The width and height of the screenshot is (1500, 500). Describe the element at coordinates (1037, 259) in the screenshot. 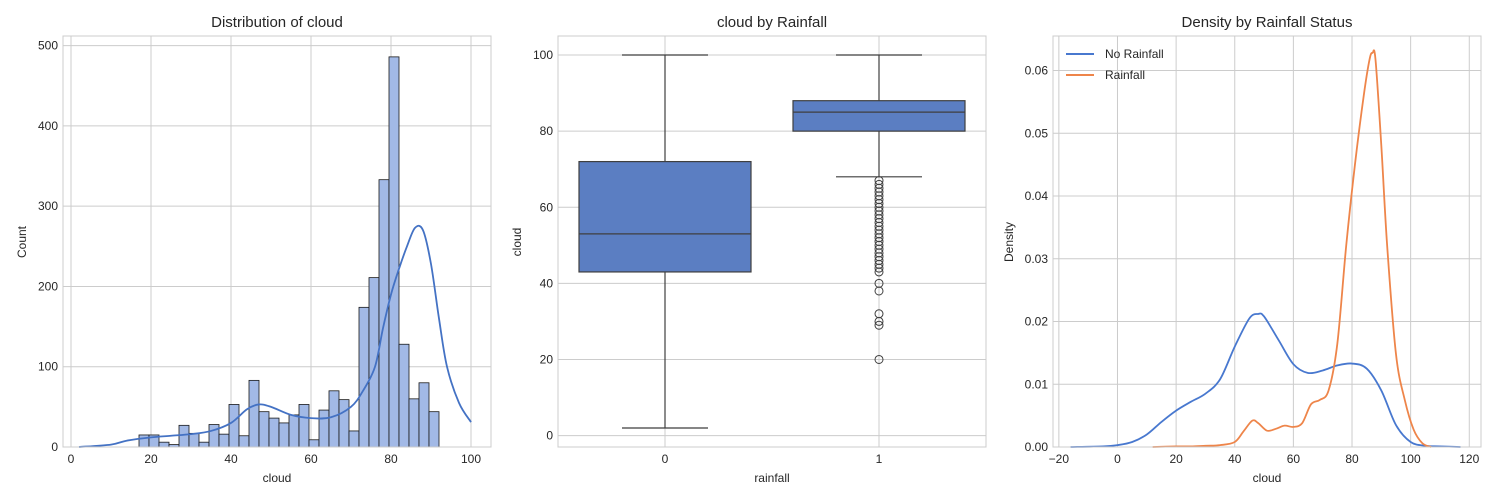

I see `density-y-tick-label: 0.03` at that location.